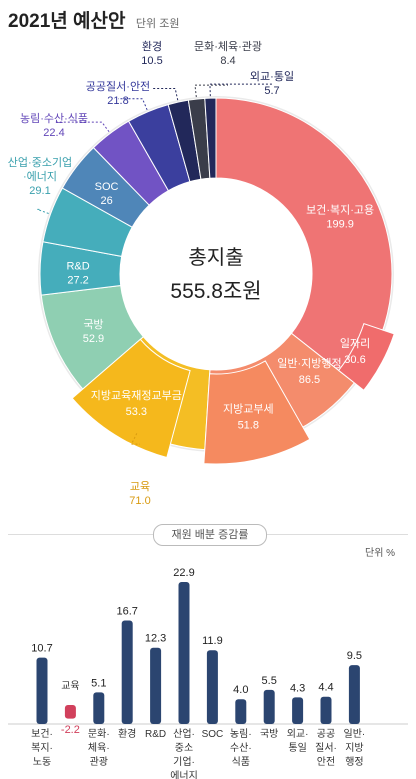 The height and width of the screenshot is (779, 416). What do you see at coordinates (67, 21) in the screenshot?
I see `chart-title: 2021년 예산안` at bounding box center [67, 21].